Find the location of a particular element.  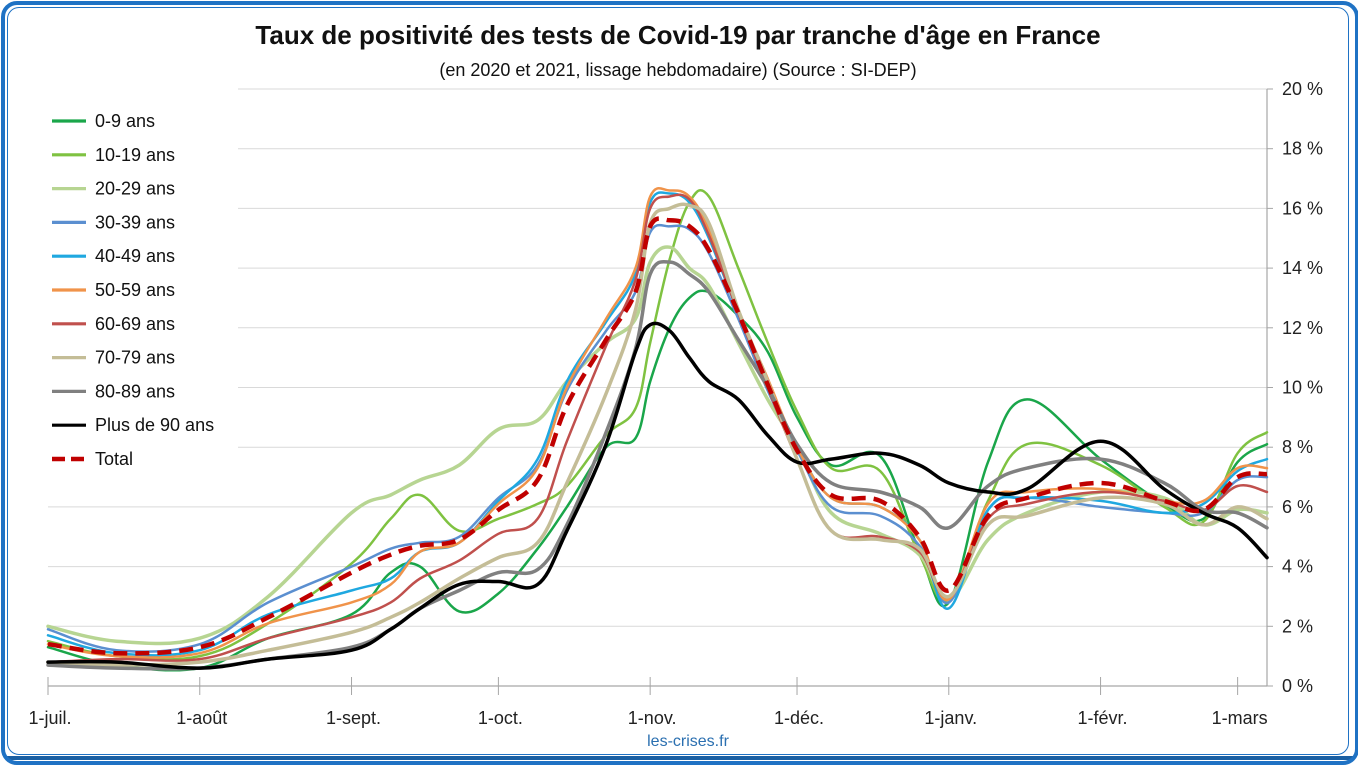

y-tick-label: 8 % is located at coordinates (1297, 447).